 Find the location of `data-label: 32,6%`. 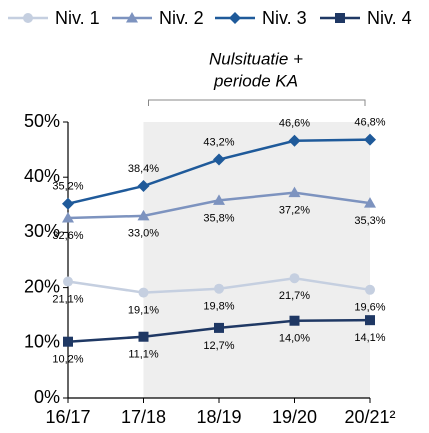

data-label: 32,6% is located at coordinates (67, 236).